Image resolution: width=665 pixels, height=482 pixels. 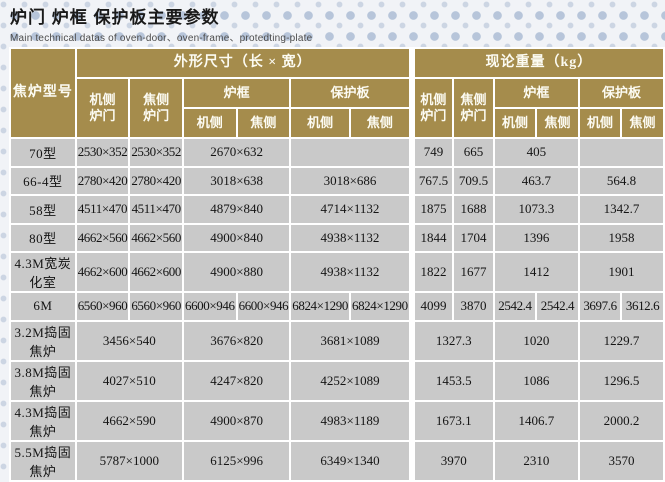 What do you see at coordinates (452, 340) in the screenshot?
I see `weight-cell: 1327.3` at bounding box center [452, 340].